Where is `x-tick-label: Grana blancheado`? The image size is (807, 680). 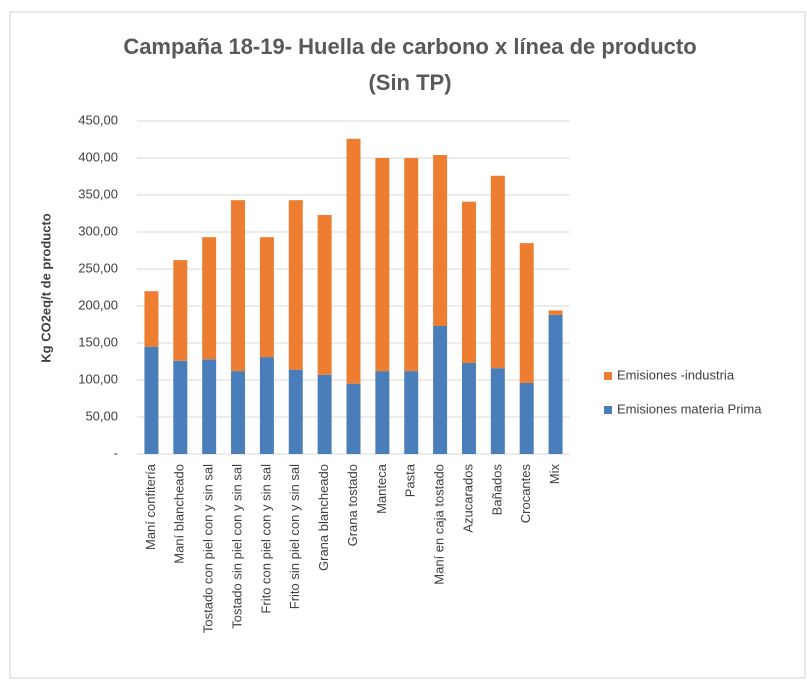
x-tick-label: Grana blancheado is located at coordinates (323, 517).